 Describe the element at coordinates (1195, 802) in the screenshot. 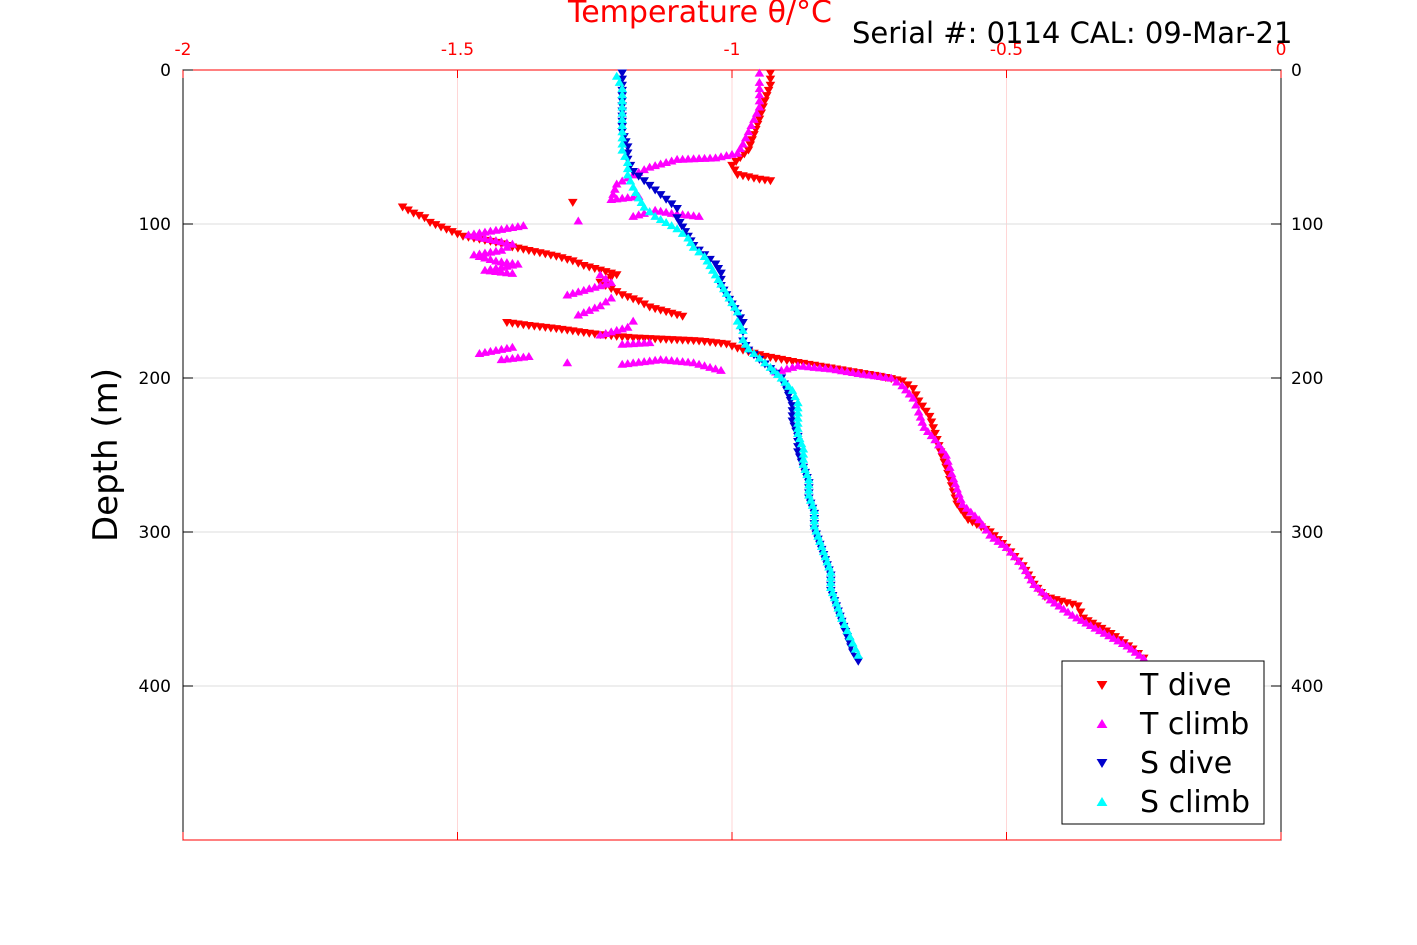

I see `legend-label-s-climb: S climb` at that location.